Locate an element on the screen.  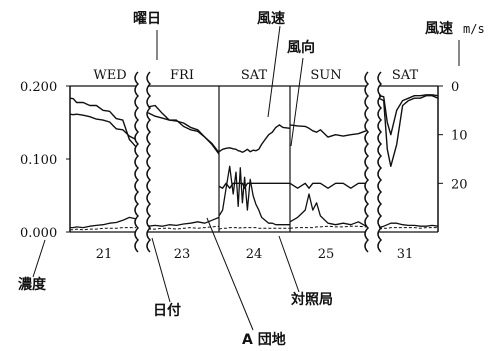
wind-speed-tick-0: 0 is located at coordinates (455, 87).